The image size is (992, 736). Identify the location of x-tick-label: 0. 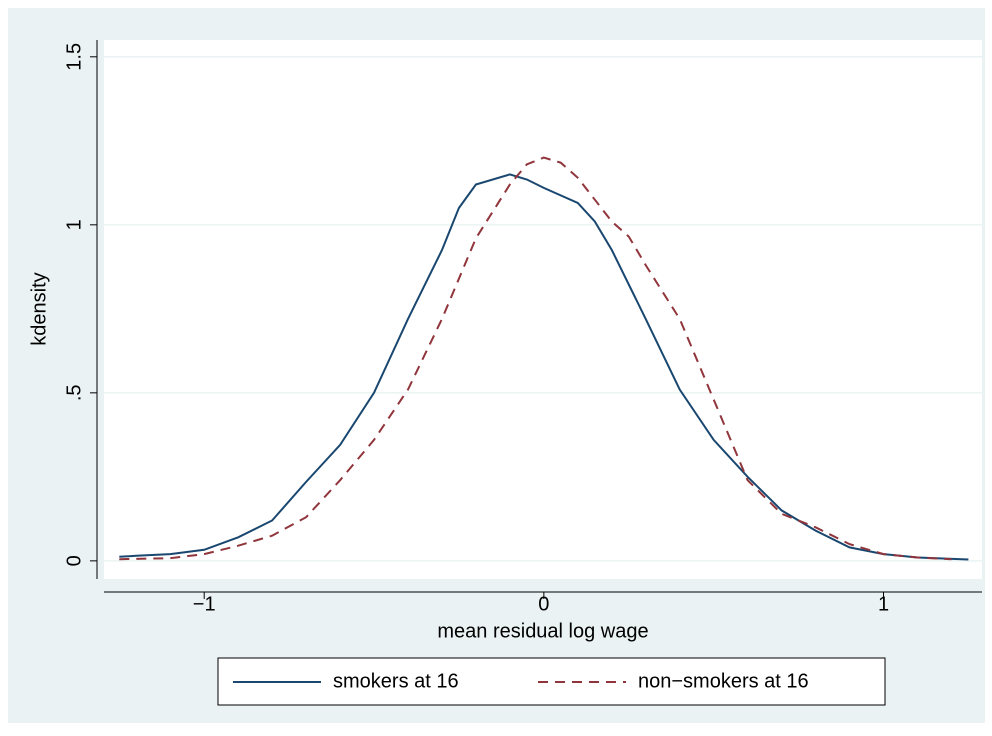
(543, 604).